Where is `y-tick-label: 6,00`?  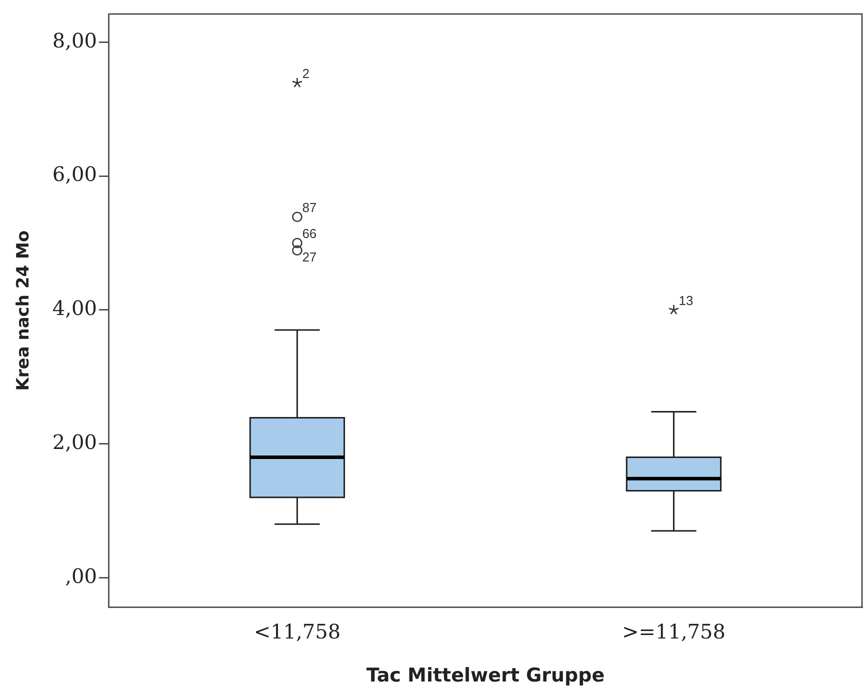
y-tick-label: 6,00 is located at coordinates (74, 174).